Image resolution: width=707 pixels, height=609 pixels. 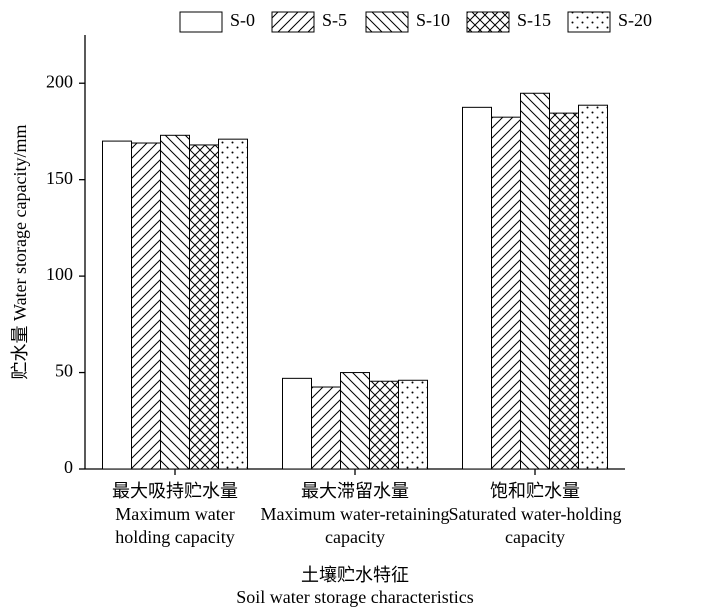 I want to click on y-tick-label: 100, so click(x=59, y=274).